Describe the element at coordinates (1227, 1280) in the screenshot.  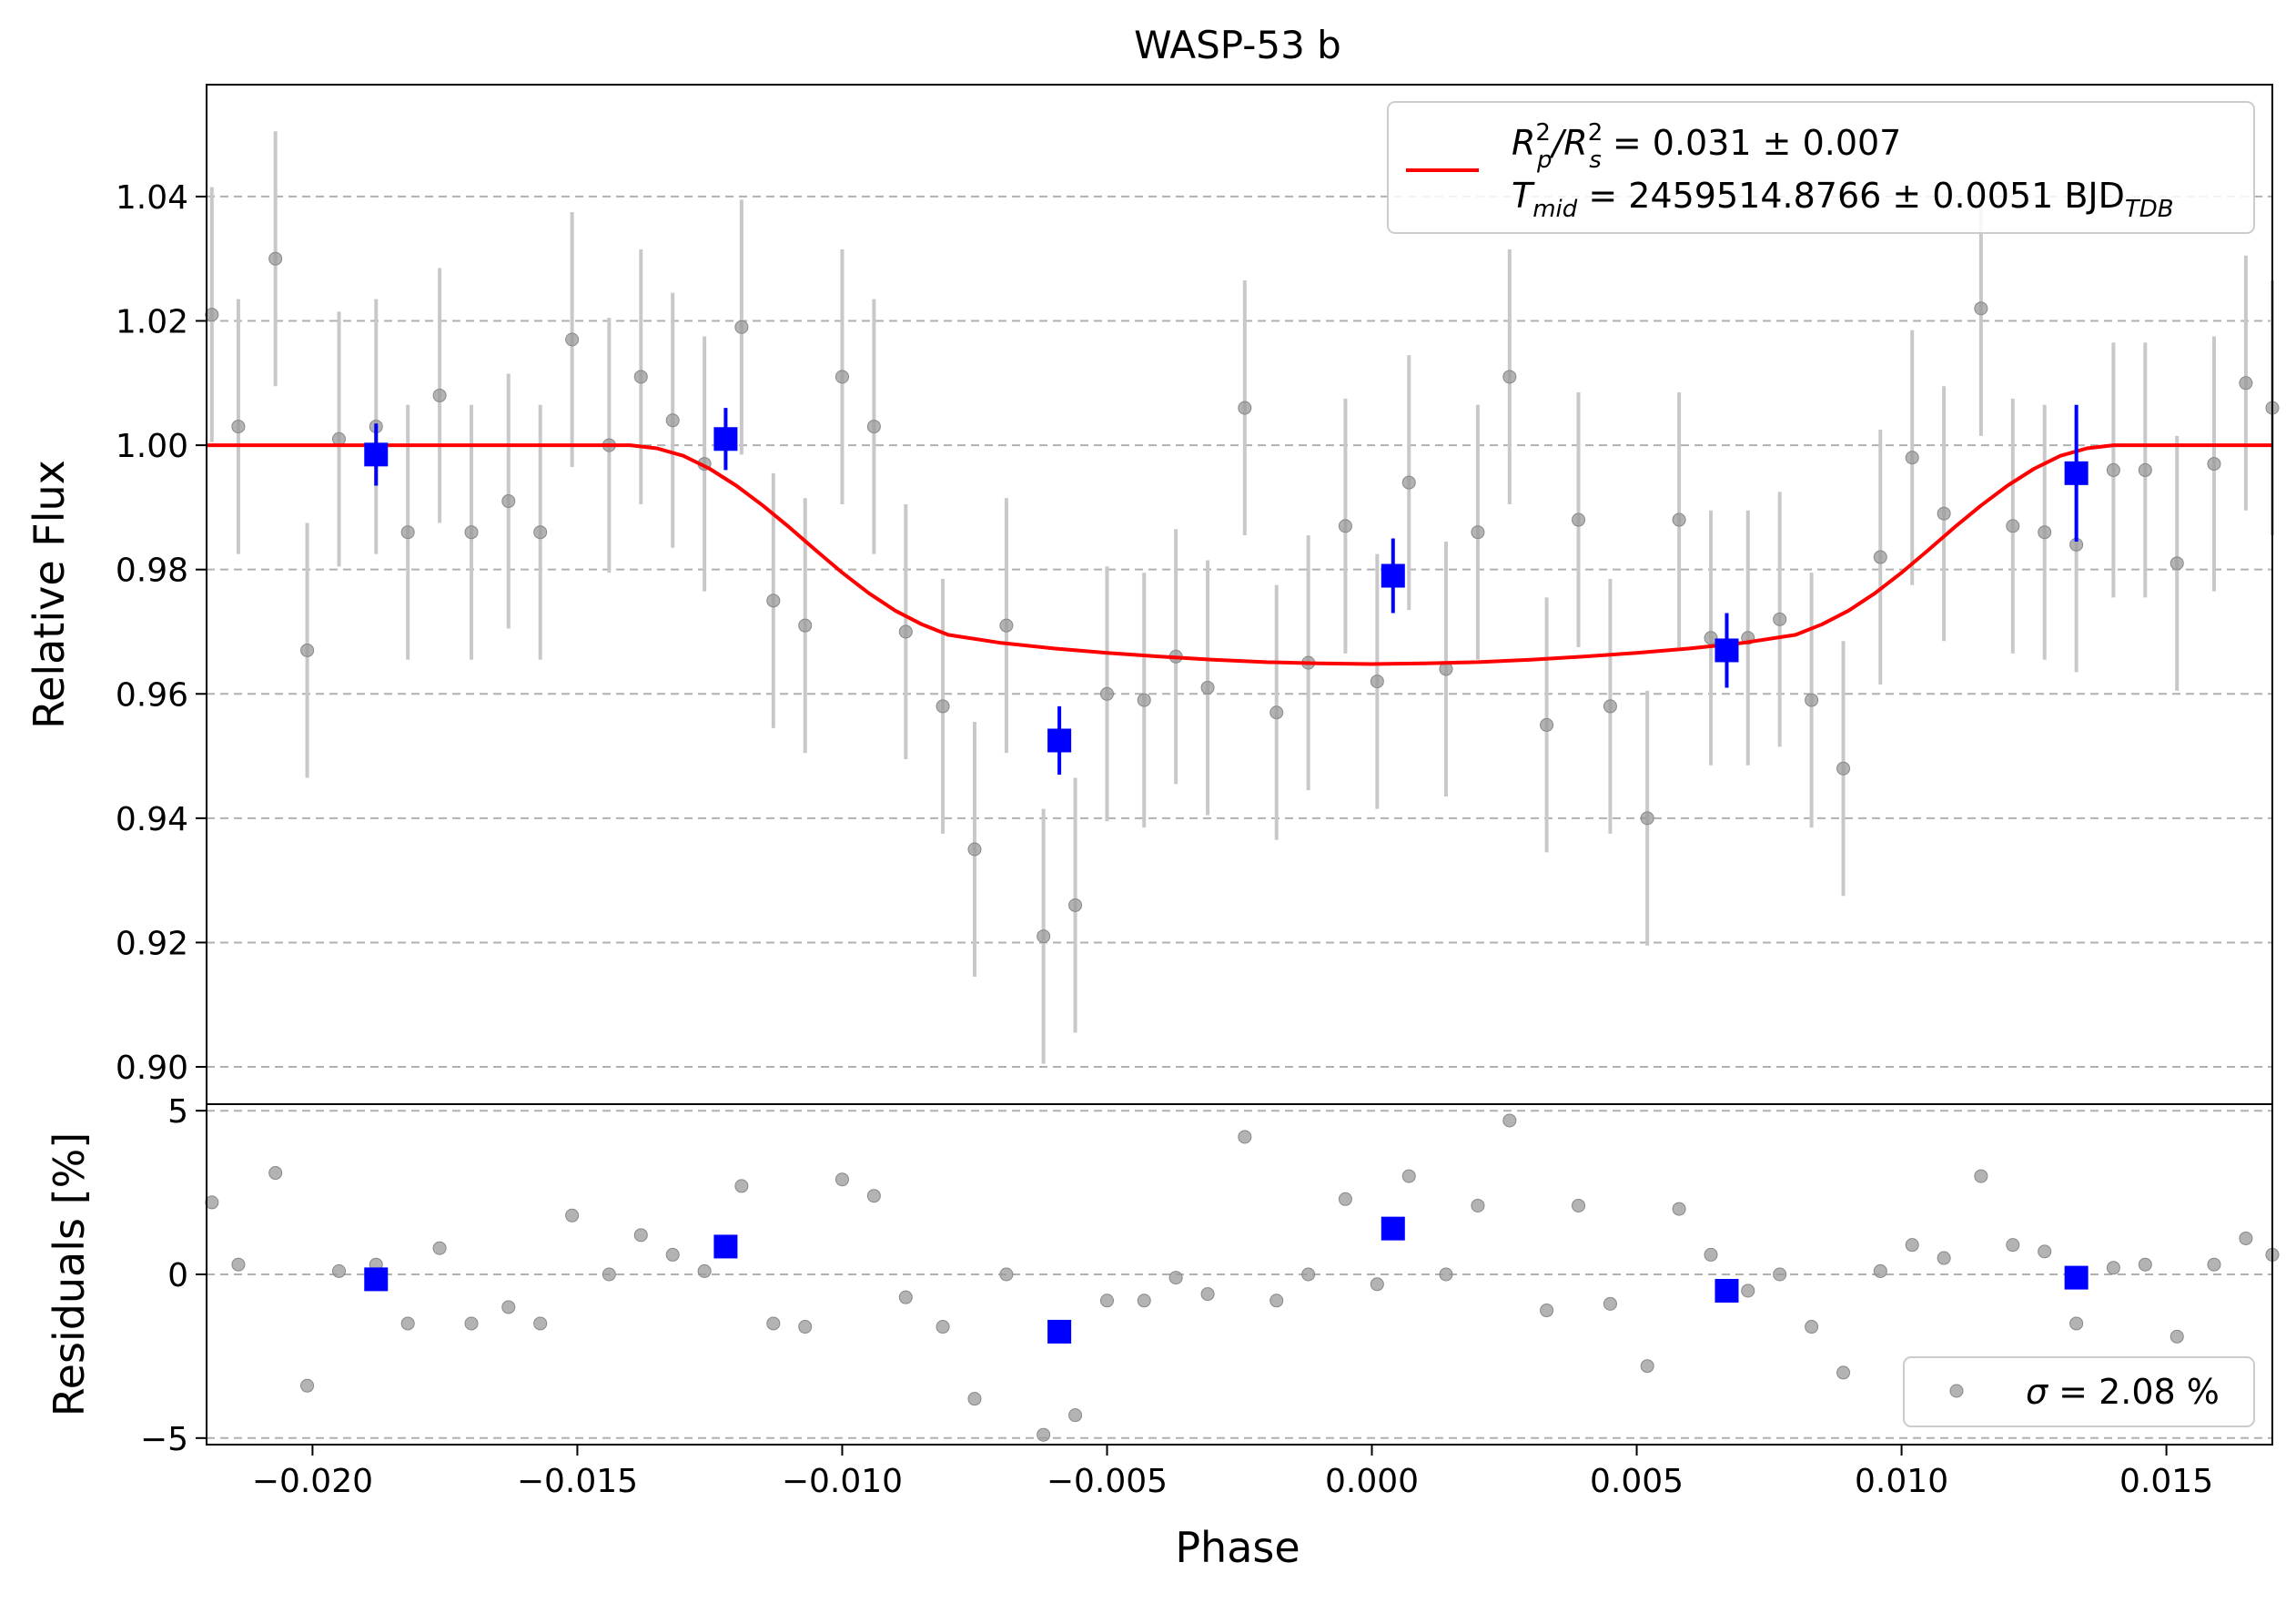
I see `bottom-binned-points` at that location.